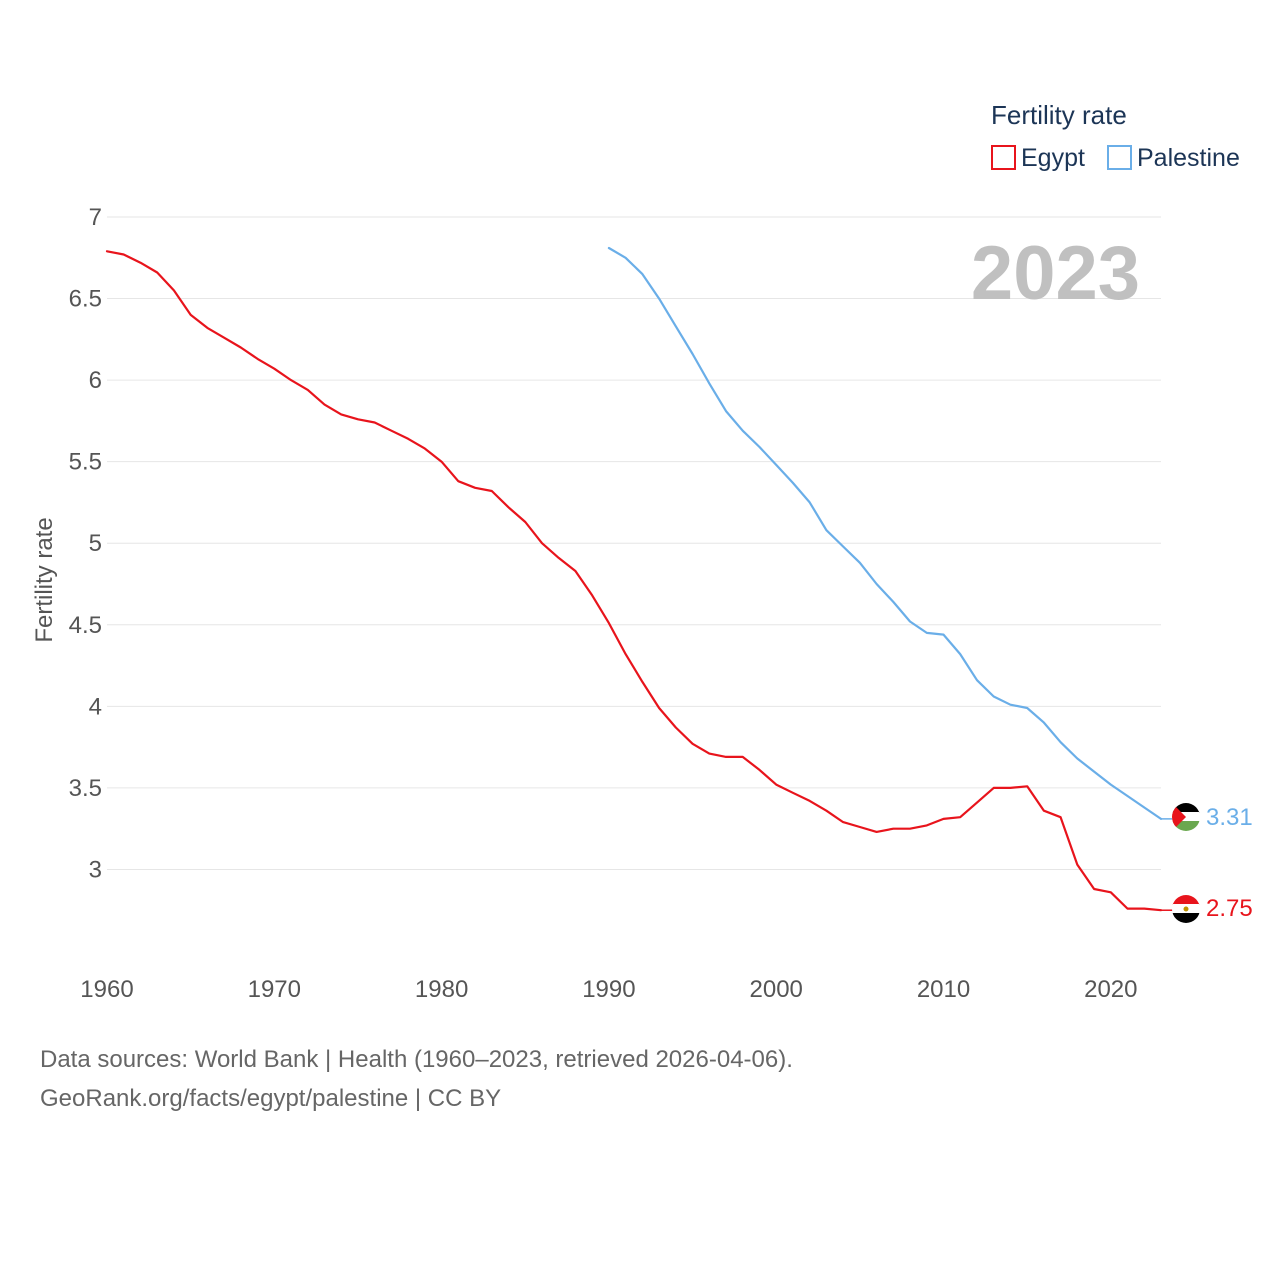  I want to click on legend-label-egypt: Egypt, so click(1053, 158).